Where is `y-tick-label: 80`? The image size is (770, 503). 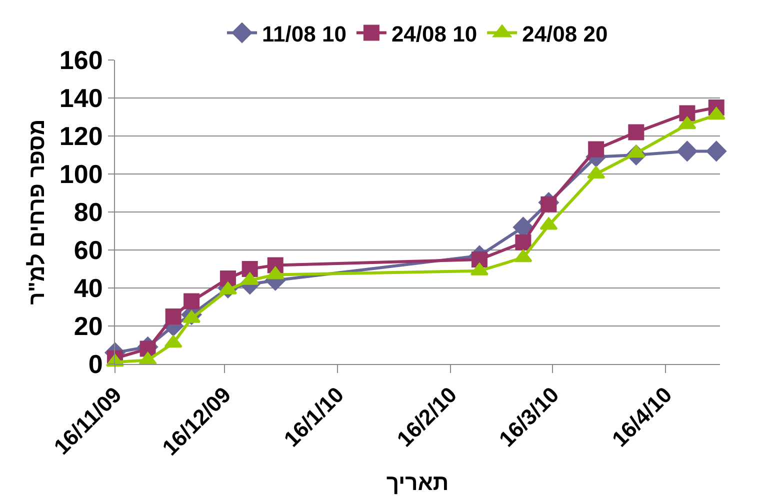
y-tick-label: 80 is located at coordinates (88, 212).